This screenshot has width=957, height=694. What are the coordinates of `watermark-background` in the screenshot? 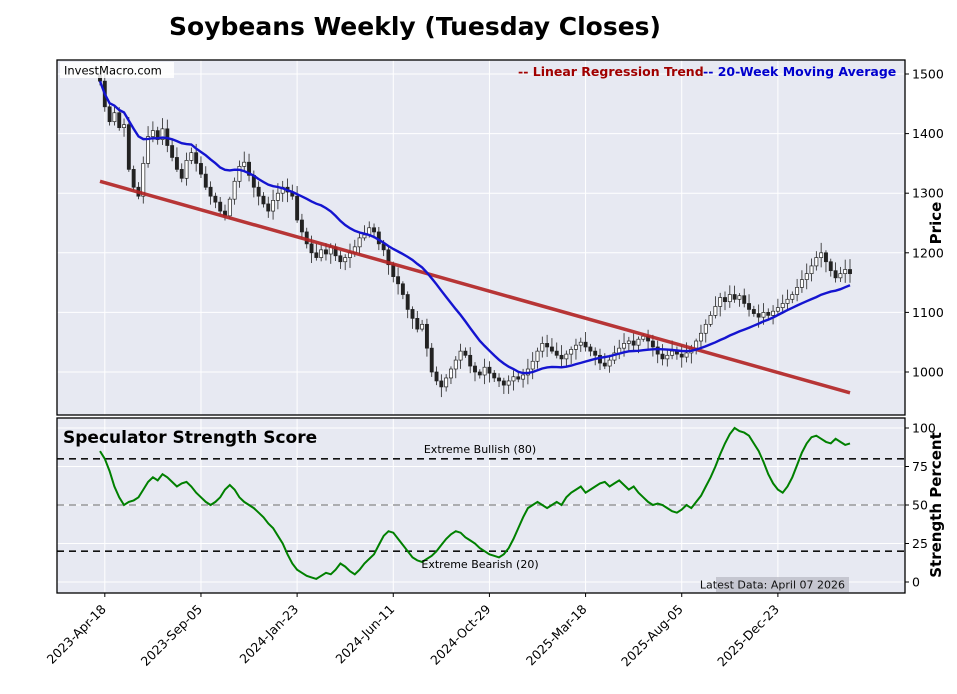 It's located at (117, 70).